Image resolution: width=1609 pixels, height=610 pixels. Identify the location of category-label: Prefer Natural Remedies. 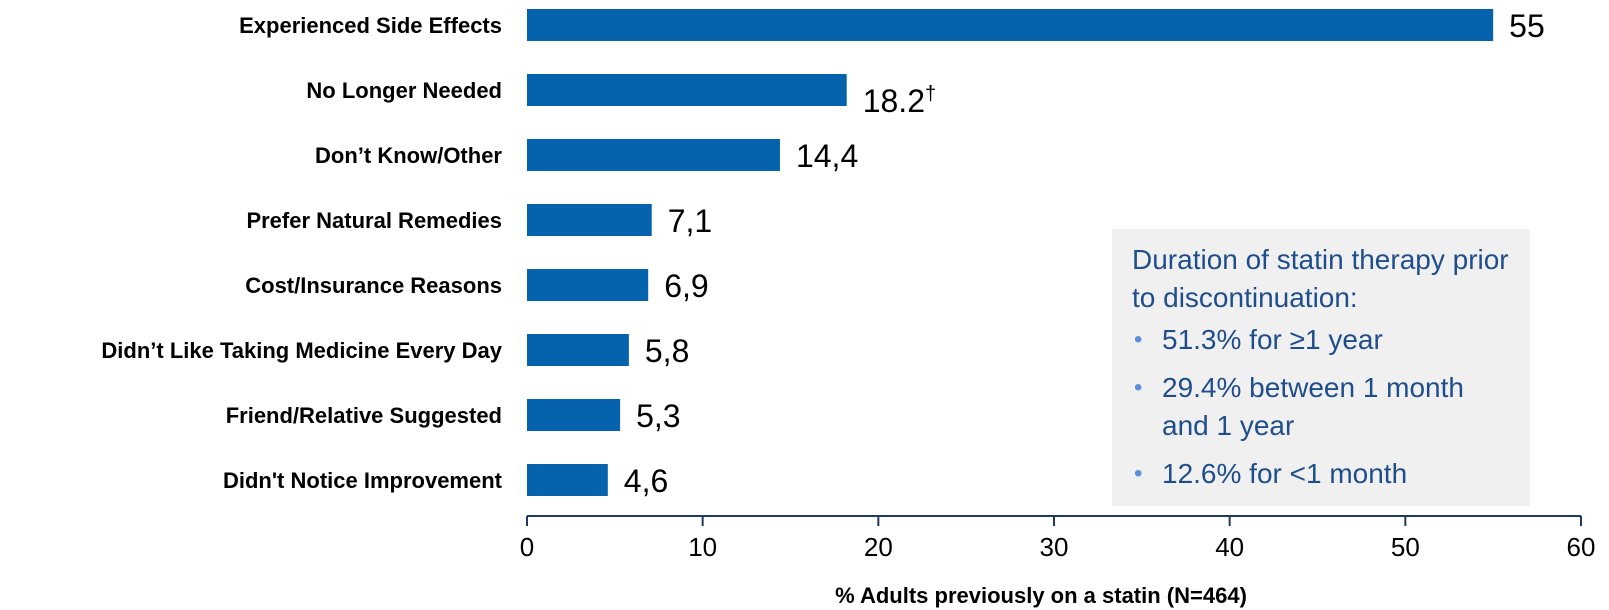
(374, 220).